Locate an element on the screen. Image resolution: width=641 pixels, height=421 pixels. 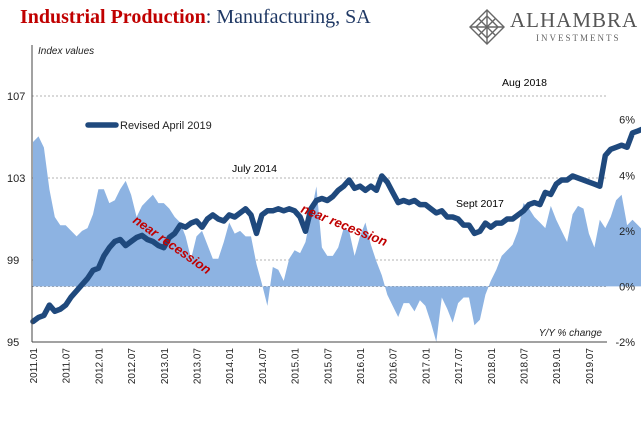
x-tick-label: 2015.07 is located at coordinates (328, 366).